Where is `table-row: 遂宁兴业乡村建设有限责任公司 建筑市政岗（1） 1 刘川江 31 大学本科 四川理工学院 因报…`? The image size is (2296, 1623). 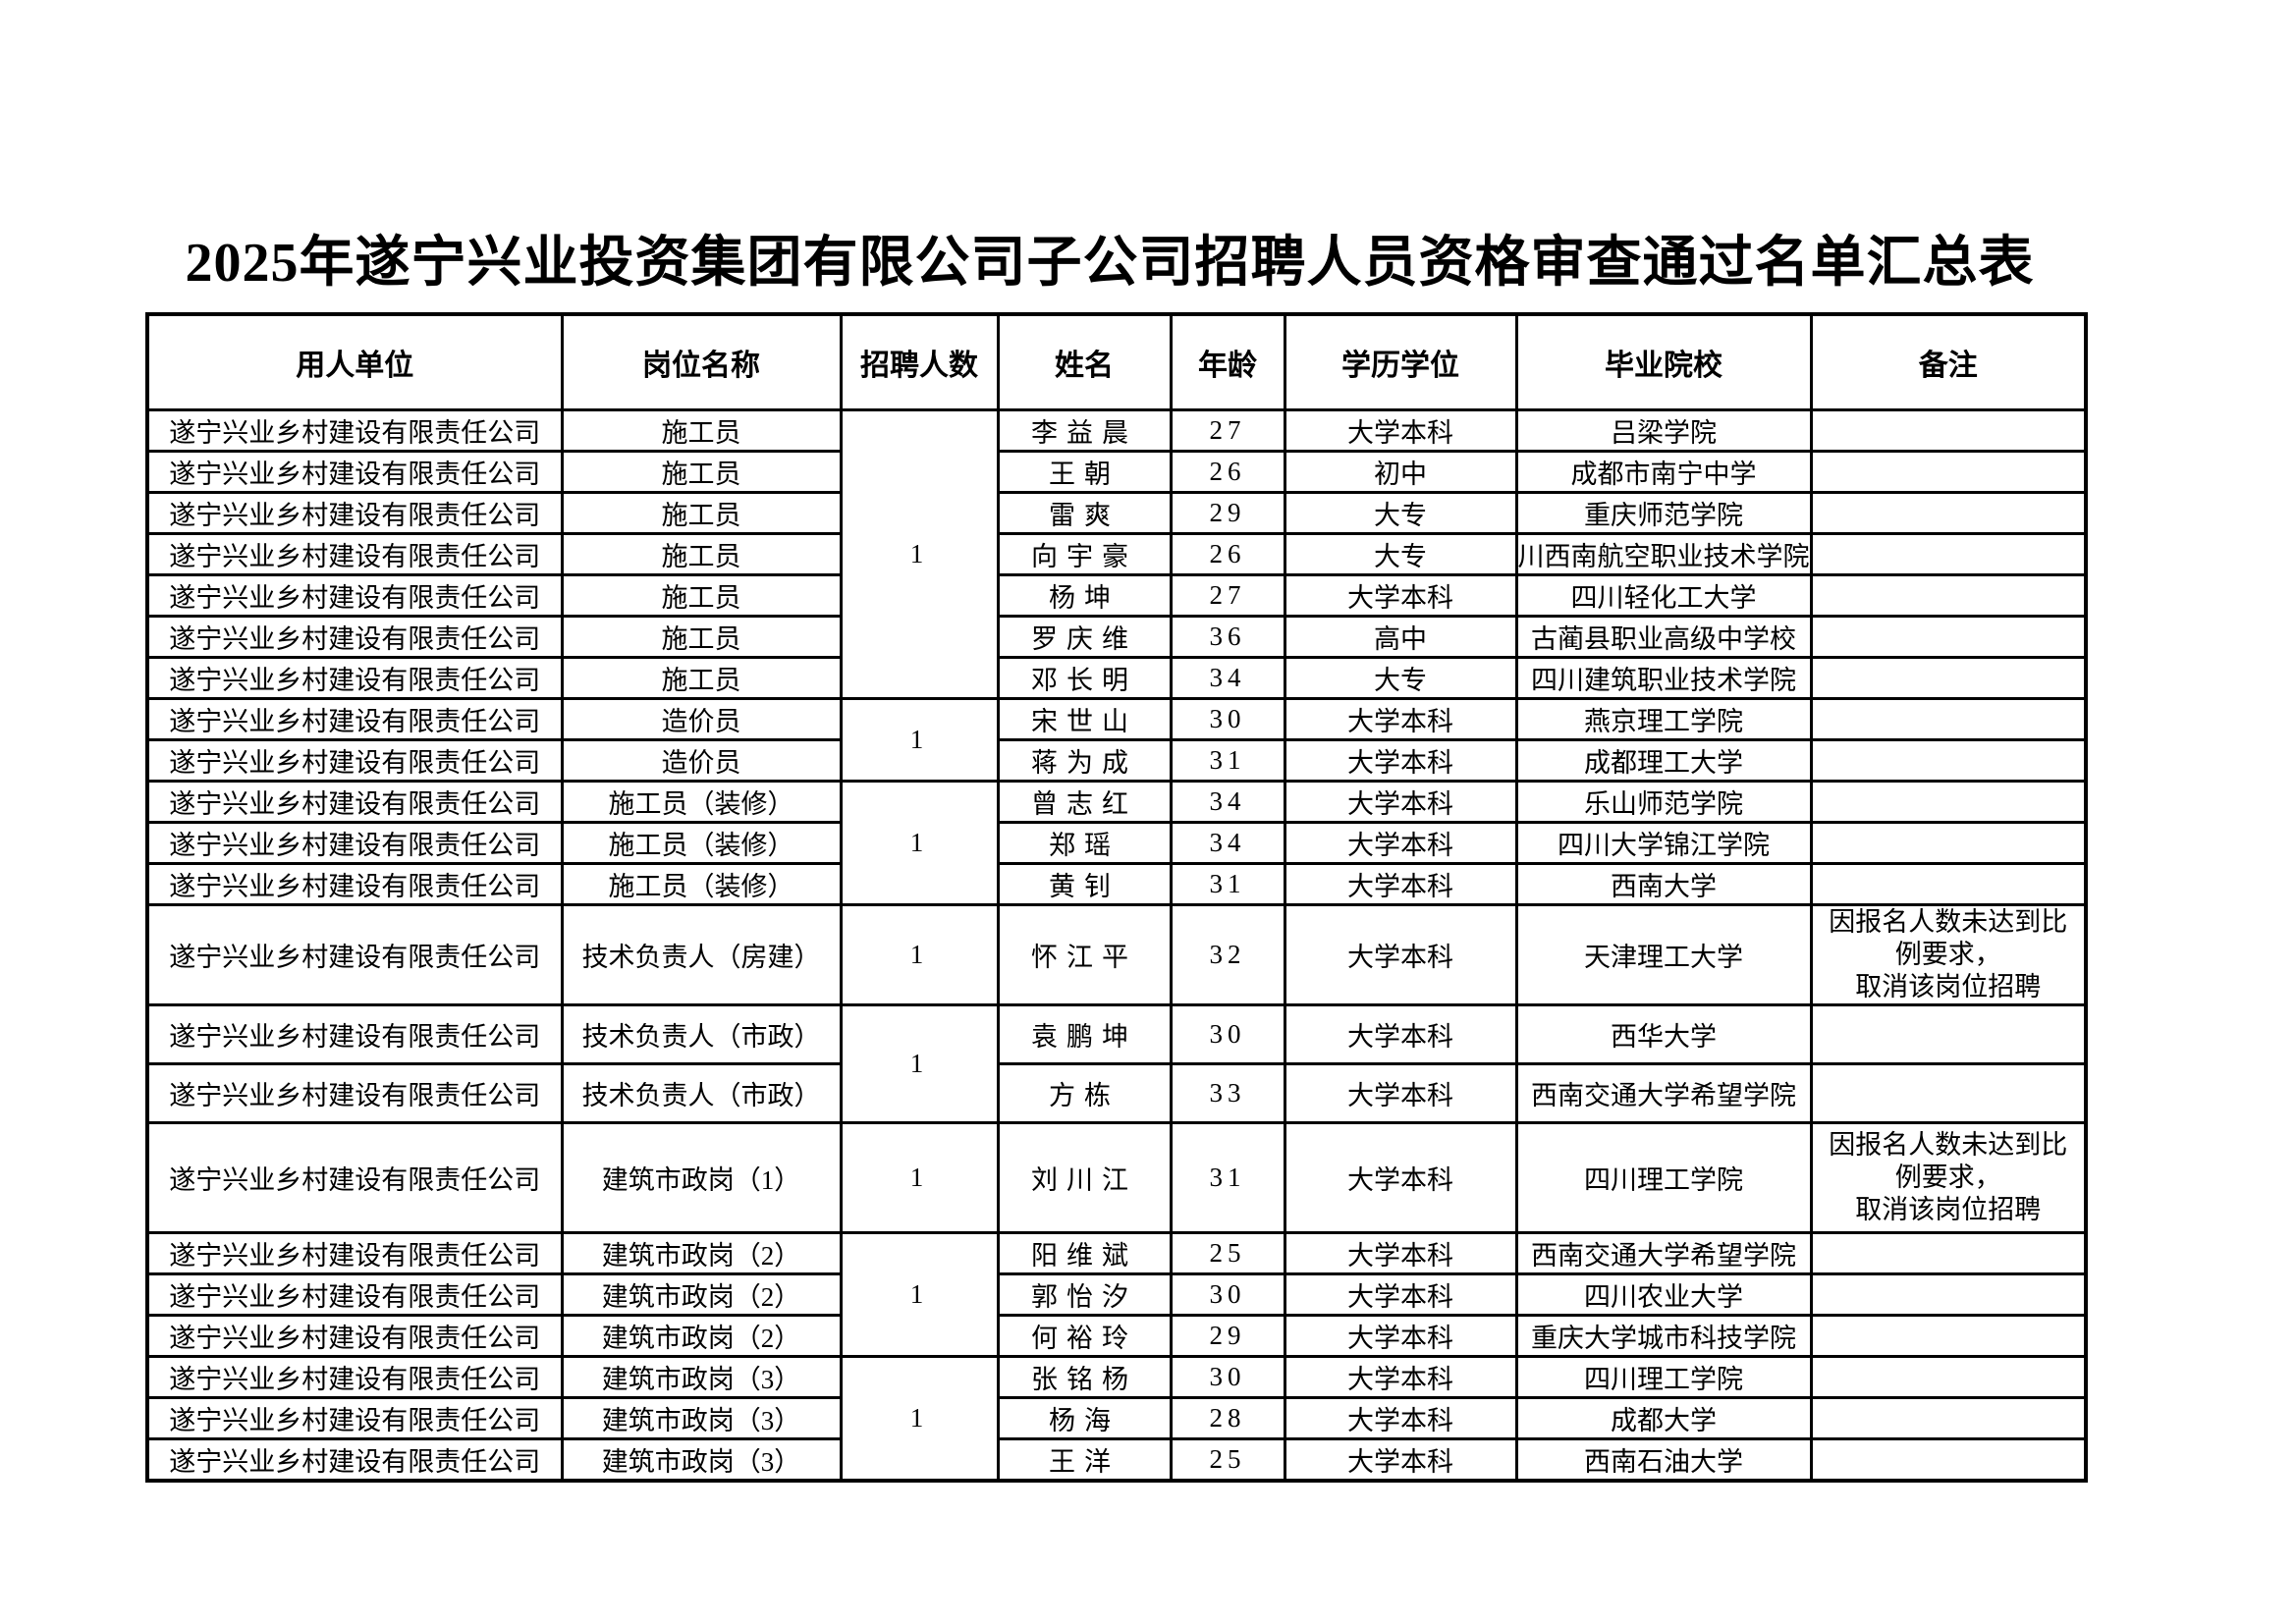
table-row: 遂宁兴业乡村建设有限责任公司 建筑市政岗（1） 1 刘川江 31 大学本科 四川理工学院 因报… is located at coordinates (1116, 1177).